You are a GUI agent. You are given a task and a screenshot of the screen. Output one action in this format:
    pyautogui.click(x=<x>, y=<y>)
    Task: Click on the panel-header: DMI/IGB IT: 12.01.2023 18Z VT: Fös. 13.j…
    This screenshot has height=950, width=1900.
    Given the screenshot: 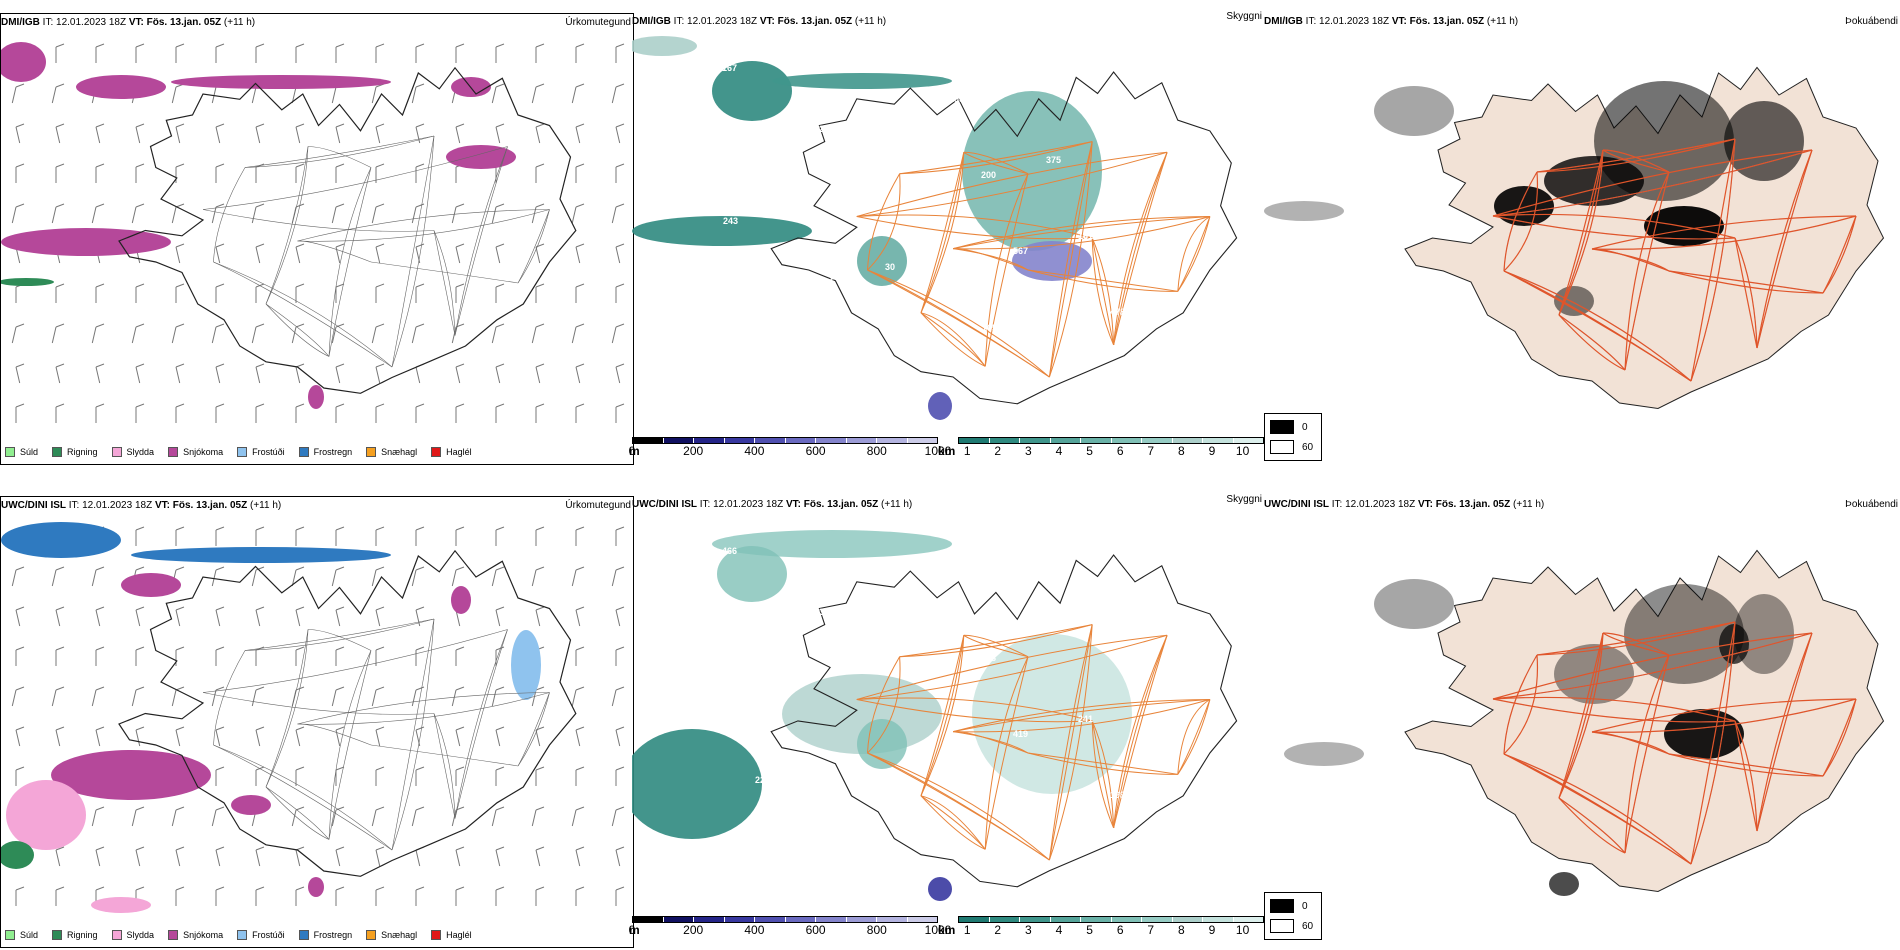 What is the action you would take?
    pyautogui.click(x=948, y=21)
    